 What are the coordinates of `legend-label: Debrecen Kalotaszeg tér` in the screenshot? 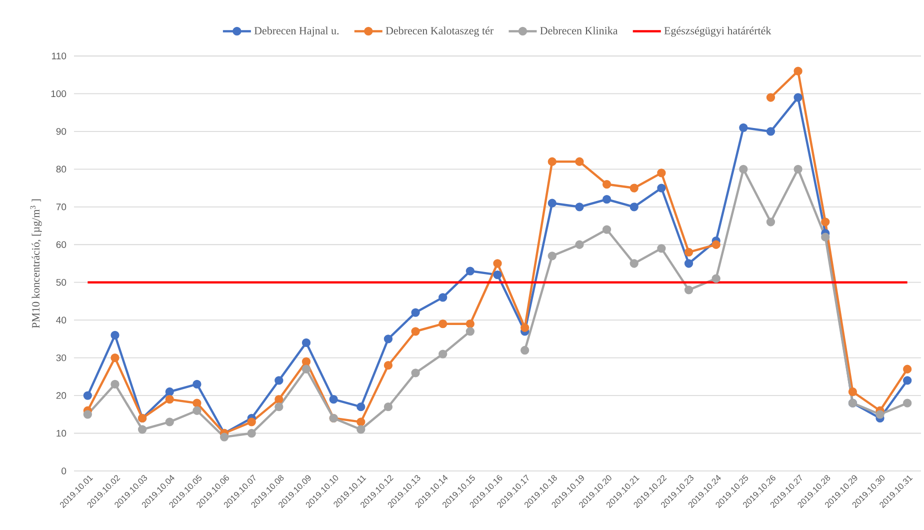 It's located at (440, 31).